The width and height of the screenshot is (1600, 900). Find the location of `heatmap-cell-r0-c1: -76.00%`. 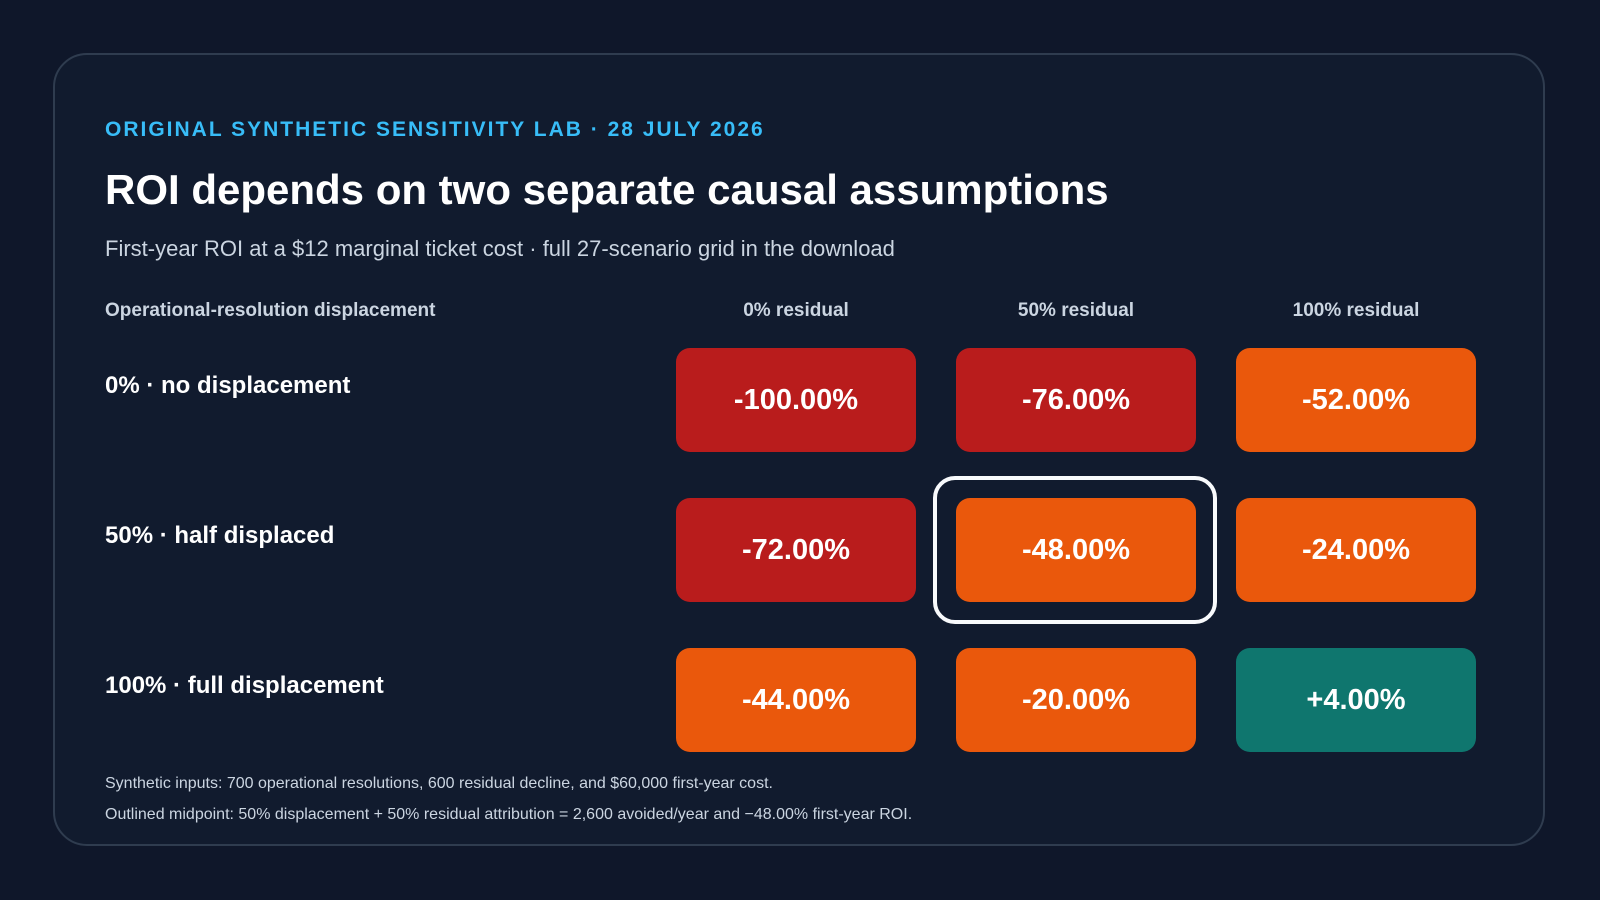

heatmap-cell-r0-c1: -76.00% is located at coordinates (1076, 400).